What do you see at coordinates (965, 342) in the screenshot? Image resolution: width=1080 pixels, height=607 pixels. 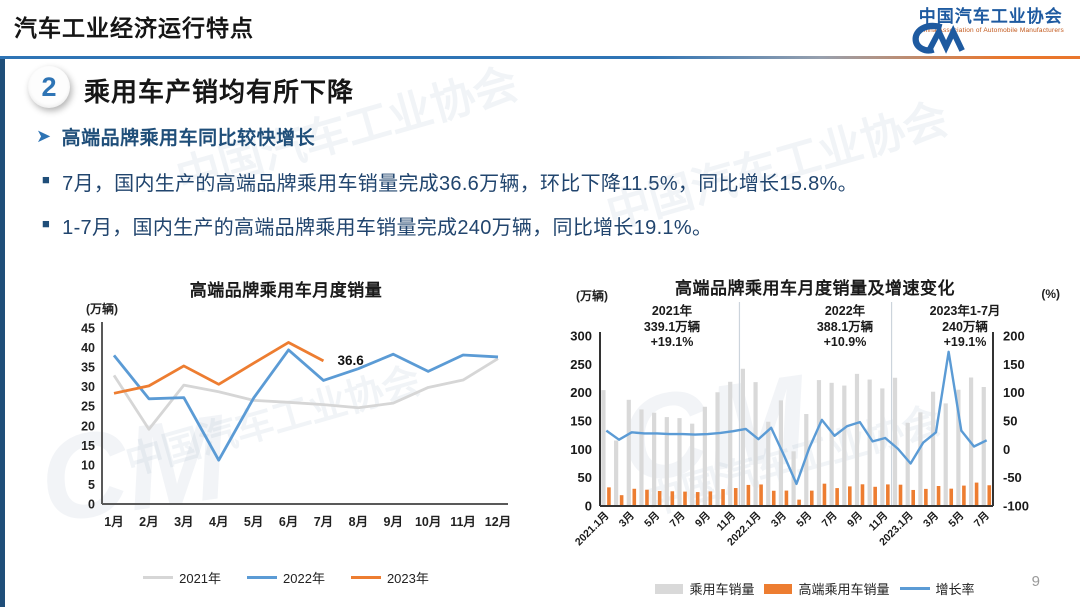 I see `annotation-line: +19.1%` at bounding box center [965, 342].